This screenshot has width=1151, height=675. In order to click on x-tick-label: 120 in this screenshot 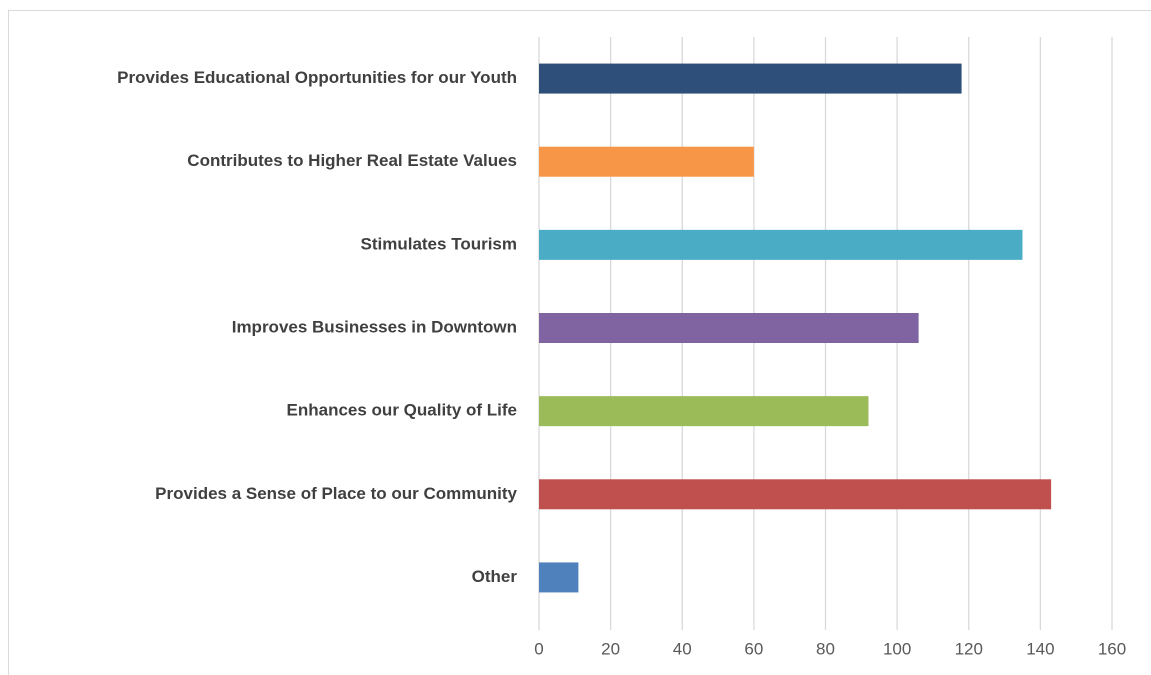, I will do `click(969, 648)`.